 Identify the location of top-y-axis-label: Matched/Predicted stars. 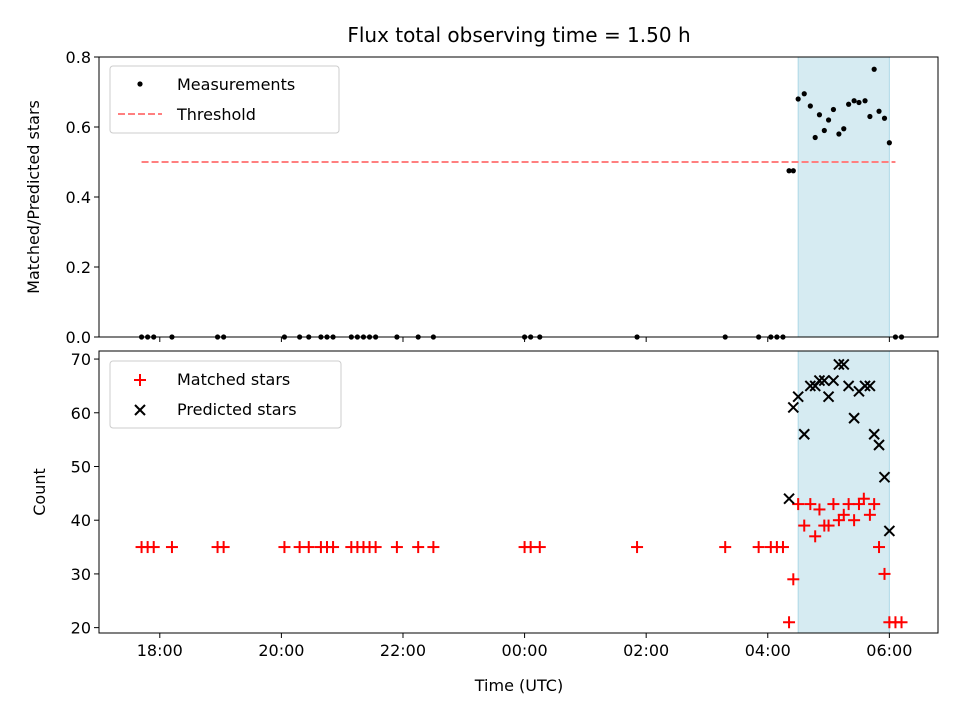
(33, 197).